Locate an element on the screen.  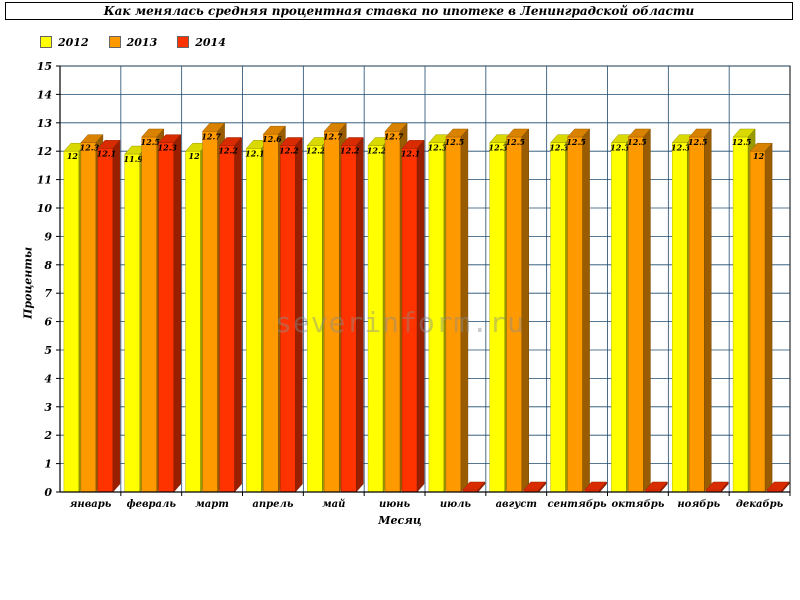
y-tick-label: 15 is located at coordinates (44, 66).